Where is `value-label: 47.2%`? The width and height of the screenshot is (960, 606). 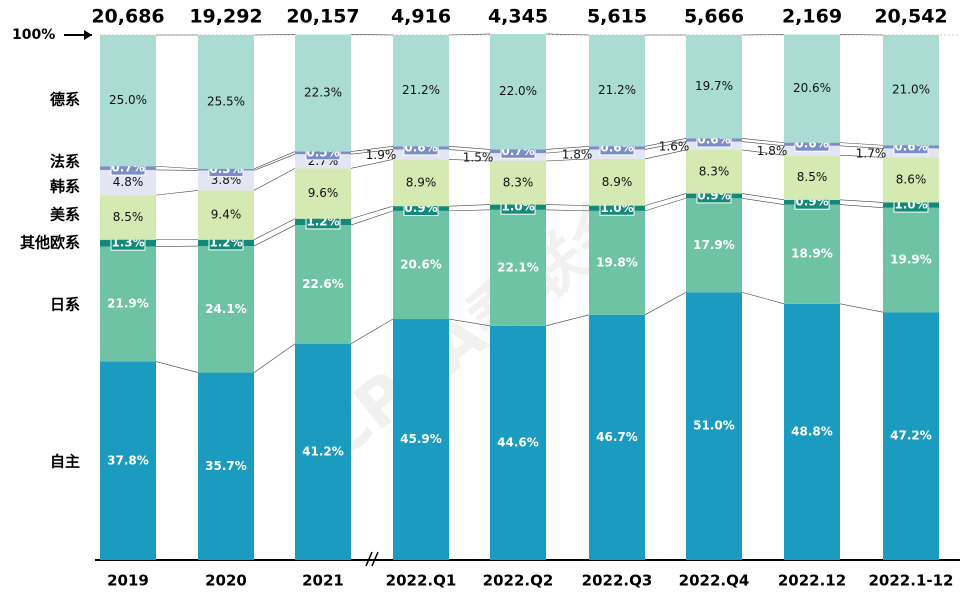
value-label: 47.2% is located at coordinates (911, 436).